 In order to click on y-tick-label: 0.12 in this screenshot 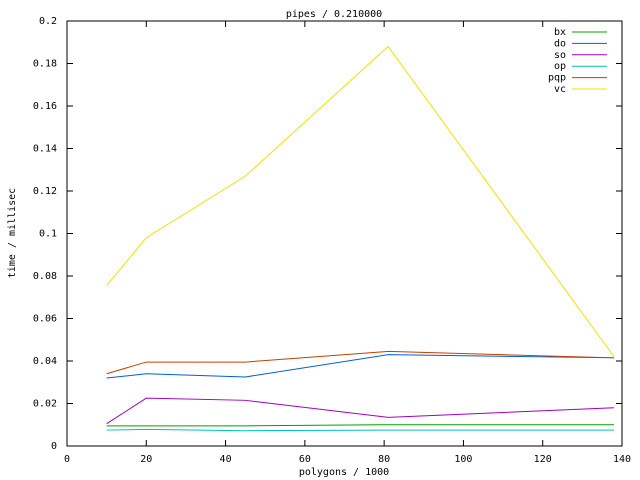, I will do `click(45, 191)`.